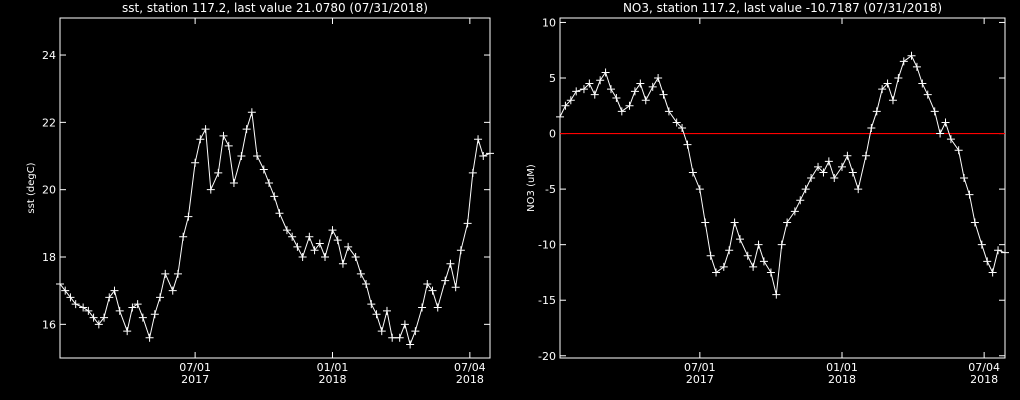 The image size is (1020, 400). I want to click on y-tick-label: 22, so click(49, 122).